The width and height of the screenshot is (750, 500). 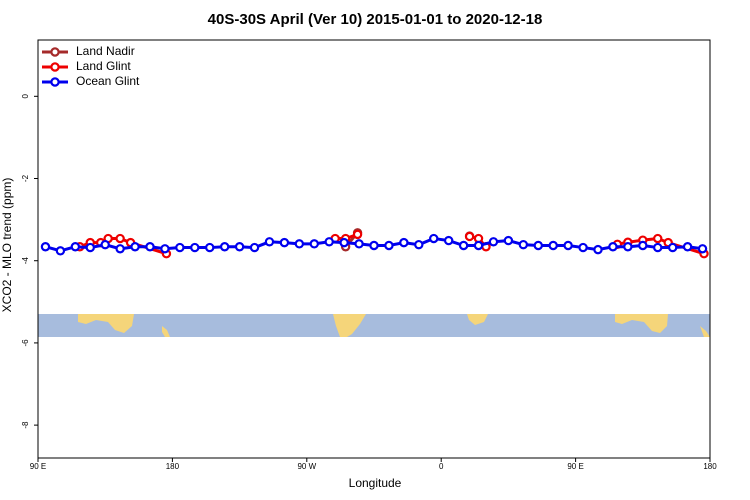 I want to click on legend-label: Ocean Glint, so click(x=108, y=81).